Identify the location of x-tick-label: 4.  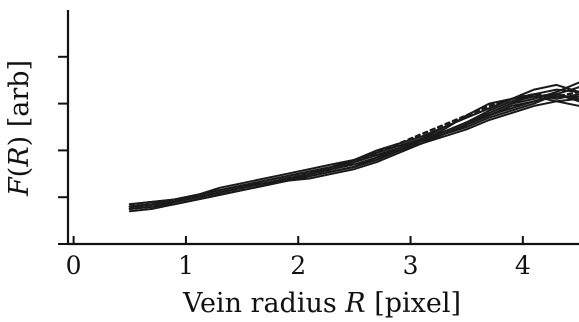
(523, 265).